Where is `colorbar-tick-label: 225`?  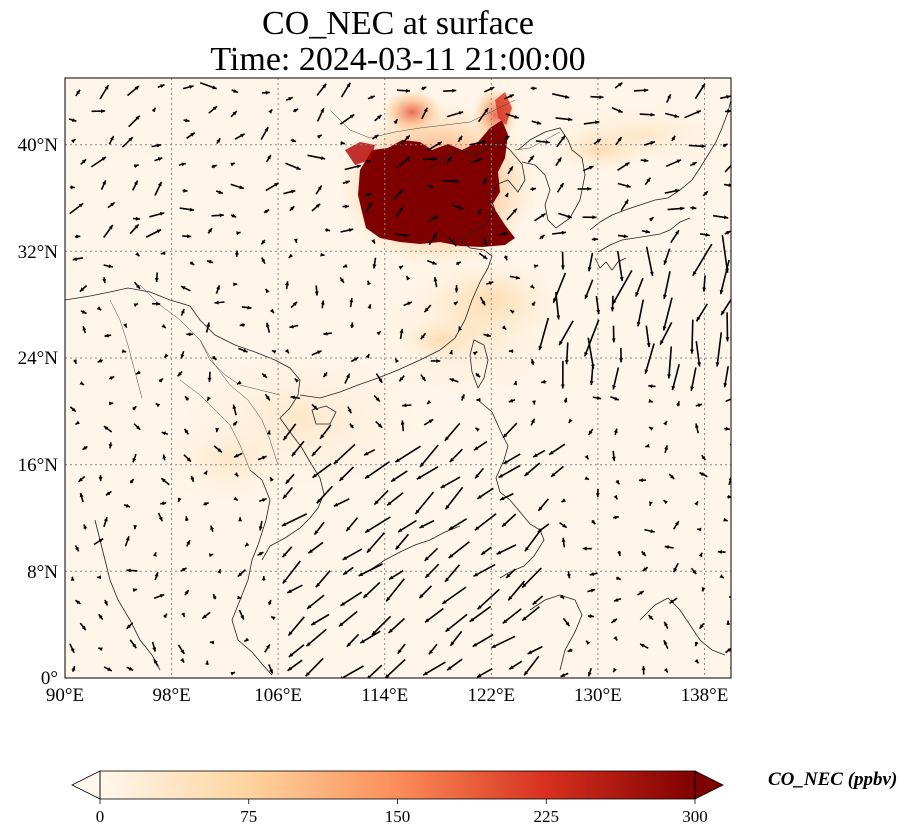
colorbar-tick-label: 225 is located at coordinates (547, 816).